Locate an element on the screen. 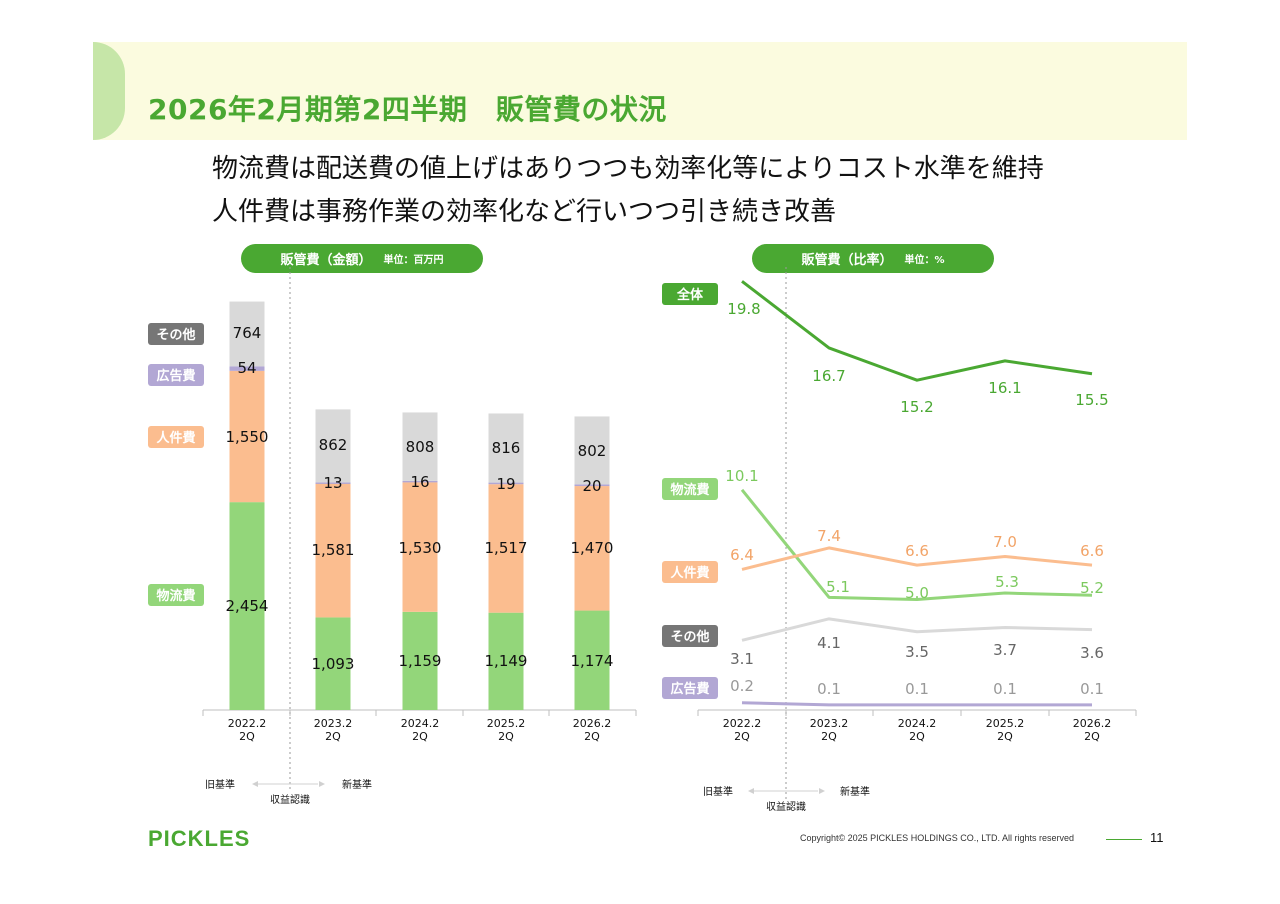  line-x-tick-label: 2026.2 is located at coordinates (1092, 723).